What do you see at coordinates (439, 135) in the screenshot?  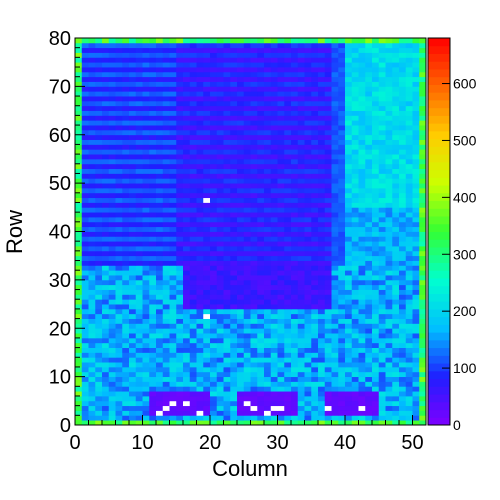 I see `colorbar-band` at bounding box center [439, 135].